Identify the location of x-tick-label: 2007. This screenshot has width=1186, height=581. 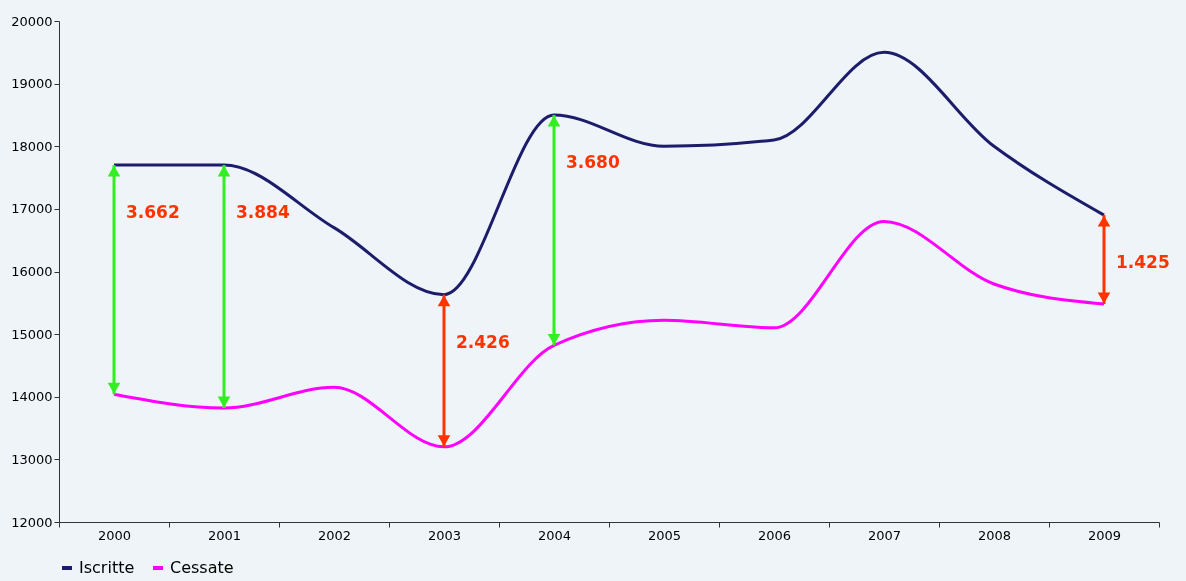
(884, 535).